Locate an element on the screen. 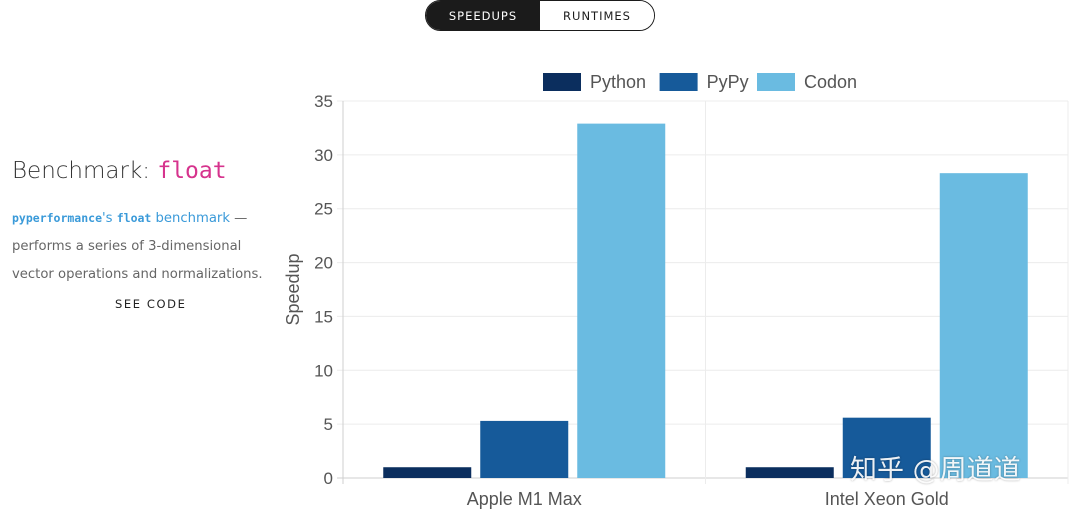 The width and height of the screenshot is (1080, 514). legend-label-python: Python is located at coordinates (618, 82).